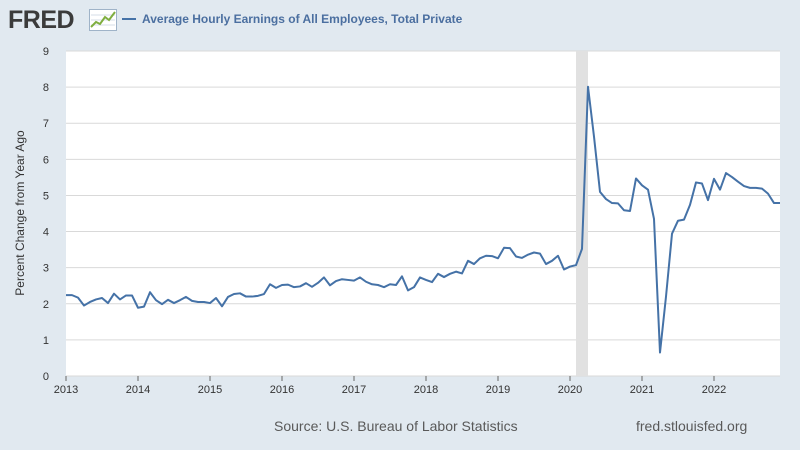 The width and height of the screenshot is (800, 450). Describe the element at coordinates (282, 390) in the screenshot. I see `x-tick-label: 2016` at that location.